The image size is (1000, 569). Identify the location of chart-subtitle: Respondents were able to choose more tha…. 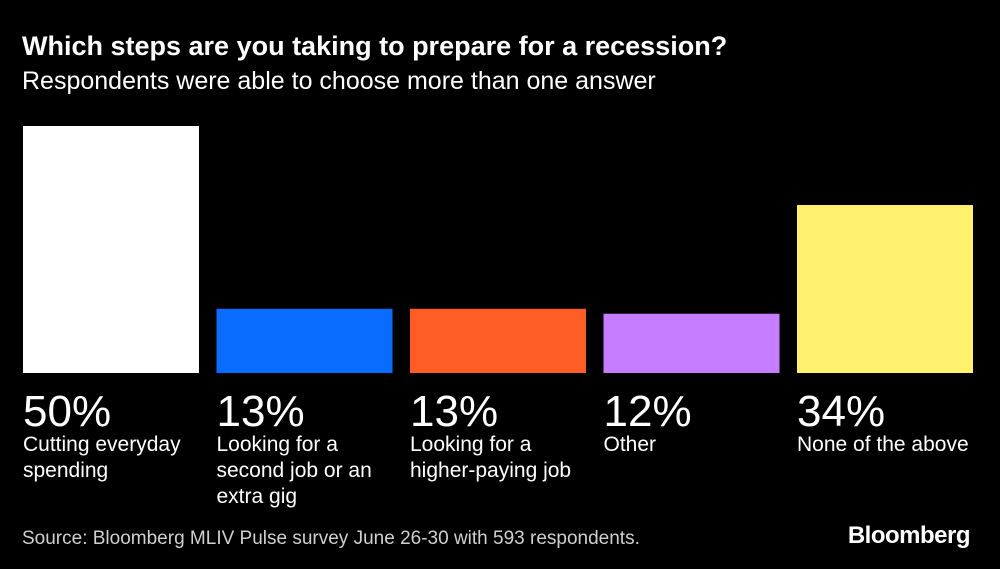
(339, 81).